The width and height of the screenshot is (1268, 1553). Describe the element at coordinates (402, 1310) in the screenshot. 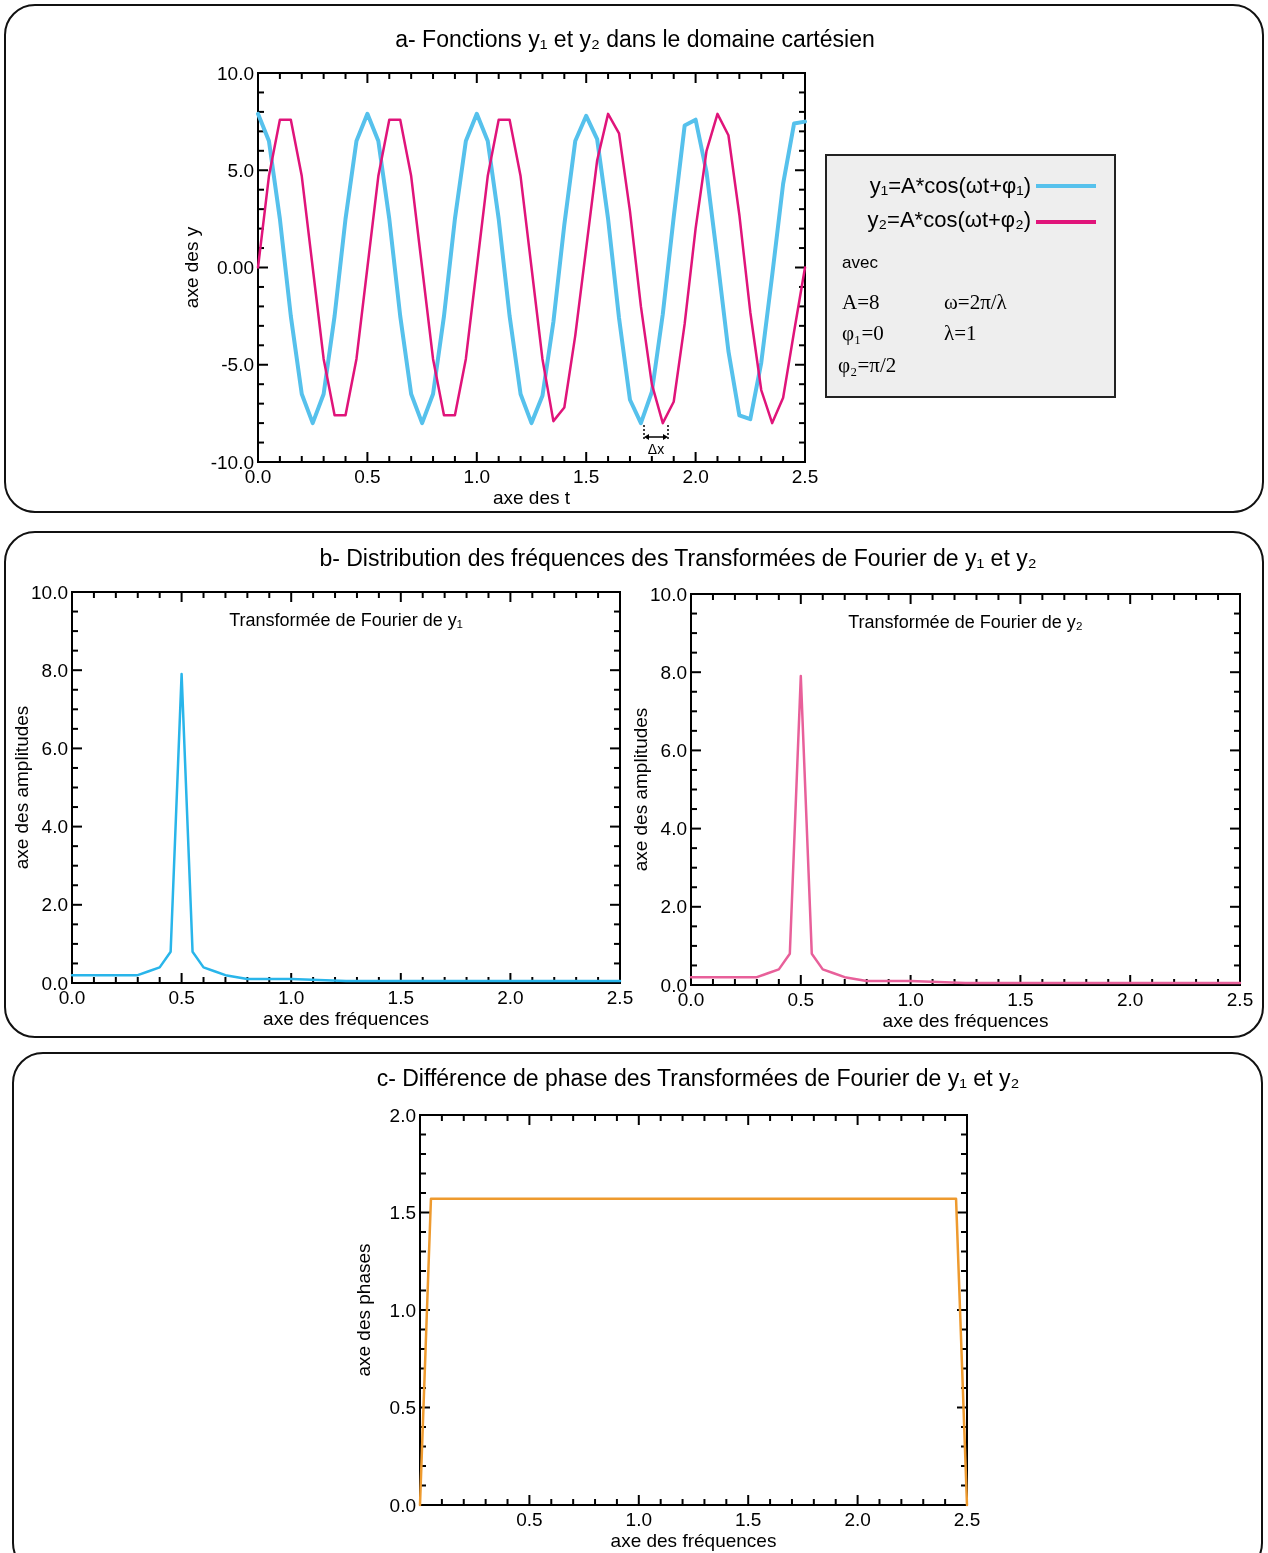

I see `y-tick-label: 1.0` at that location.